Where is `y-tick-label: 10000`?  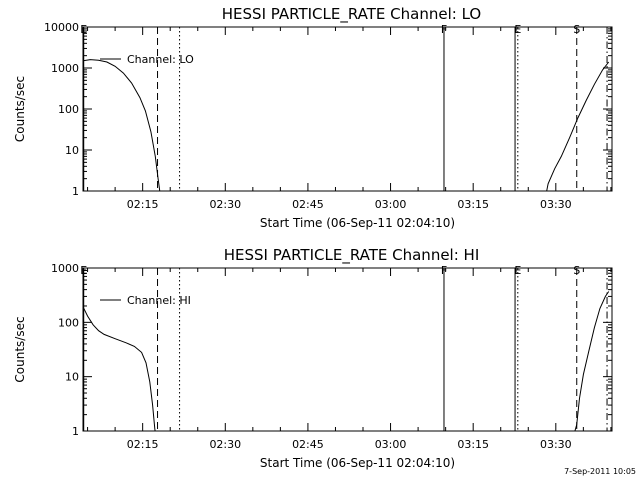
y-tick-label: 10000 is located at coordinates (61, 27).